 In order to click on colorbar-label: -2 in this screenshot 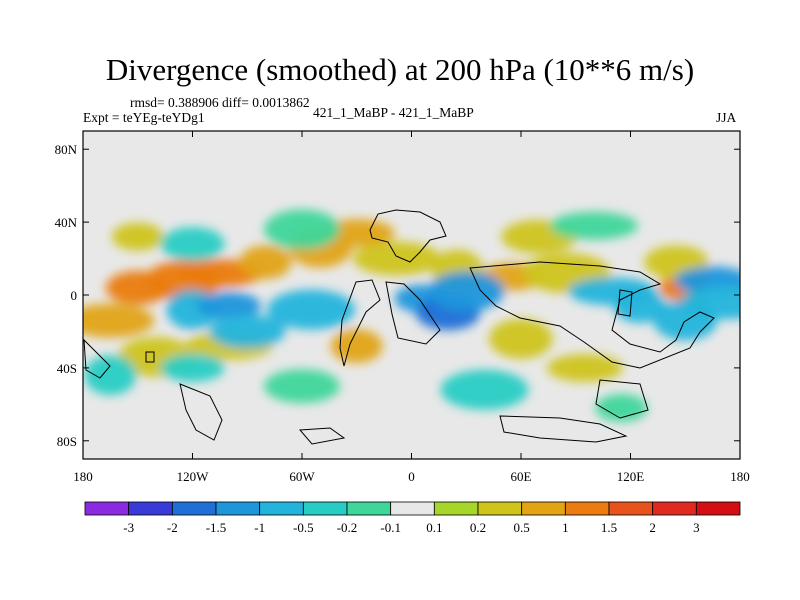, I will do `click(172, 527)`.